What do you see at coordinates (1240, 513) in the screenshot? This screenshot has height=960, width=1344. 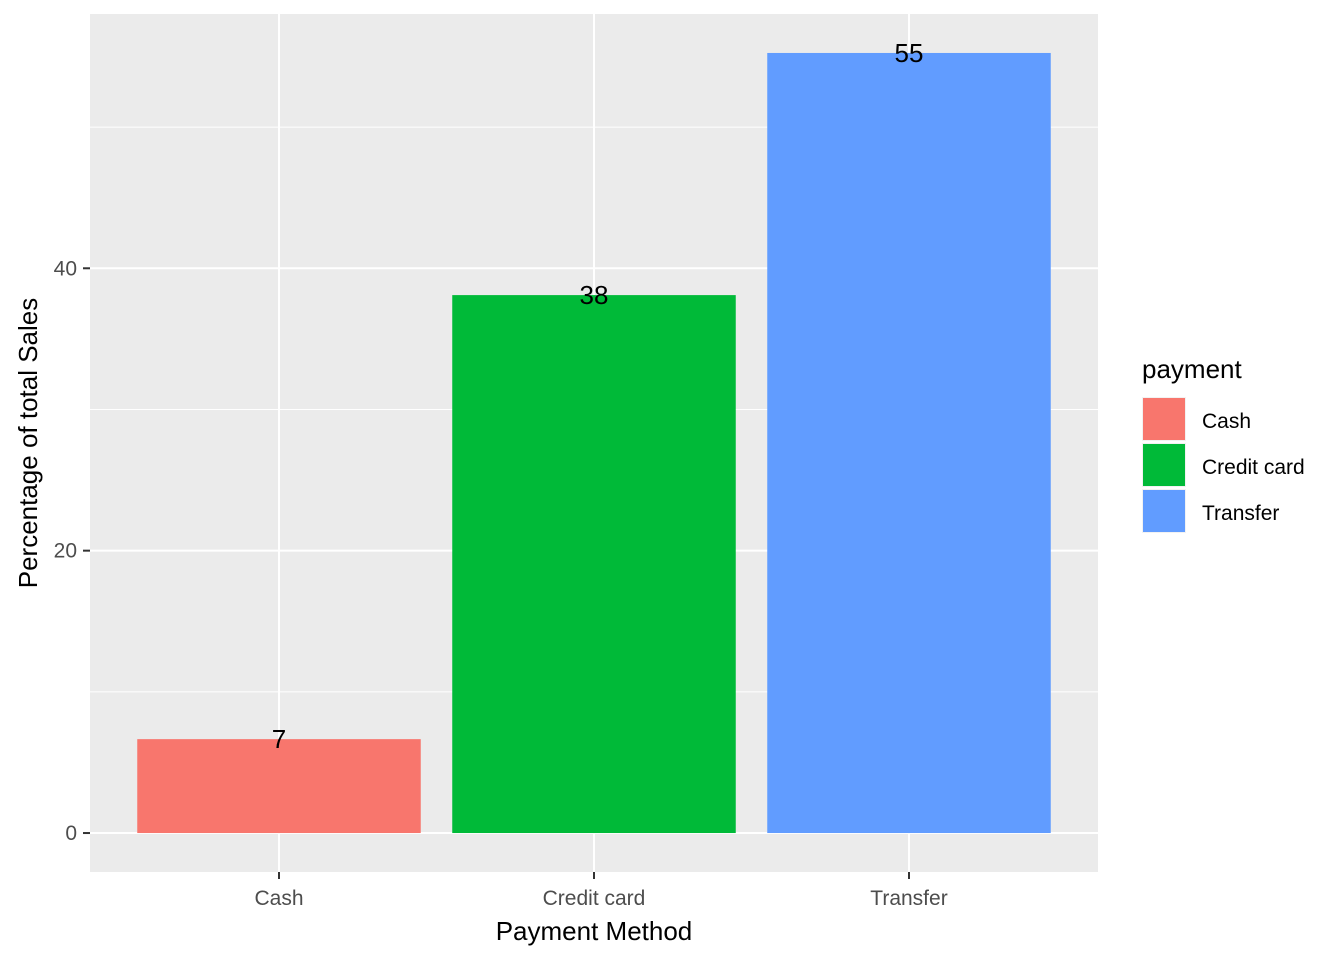 I see `legend-label: Transfer` at bounding box center [1240, 513].